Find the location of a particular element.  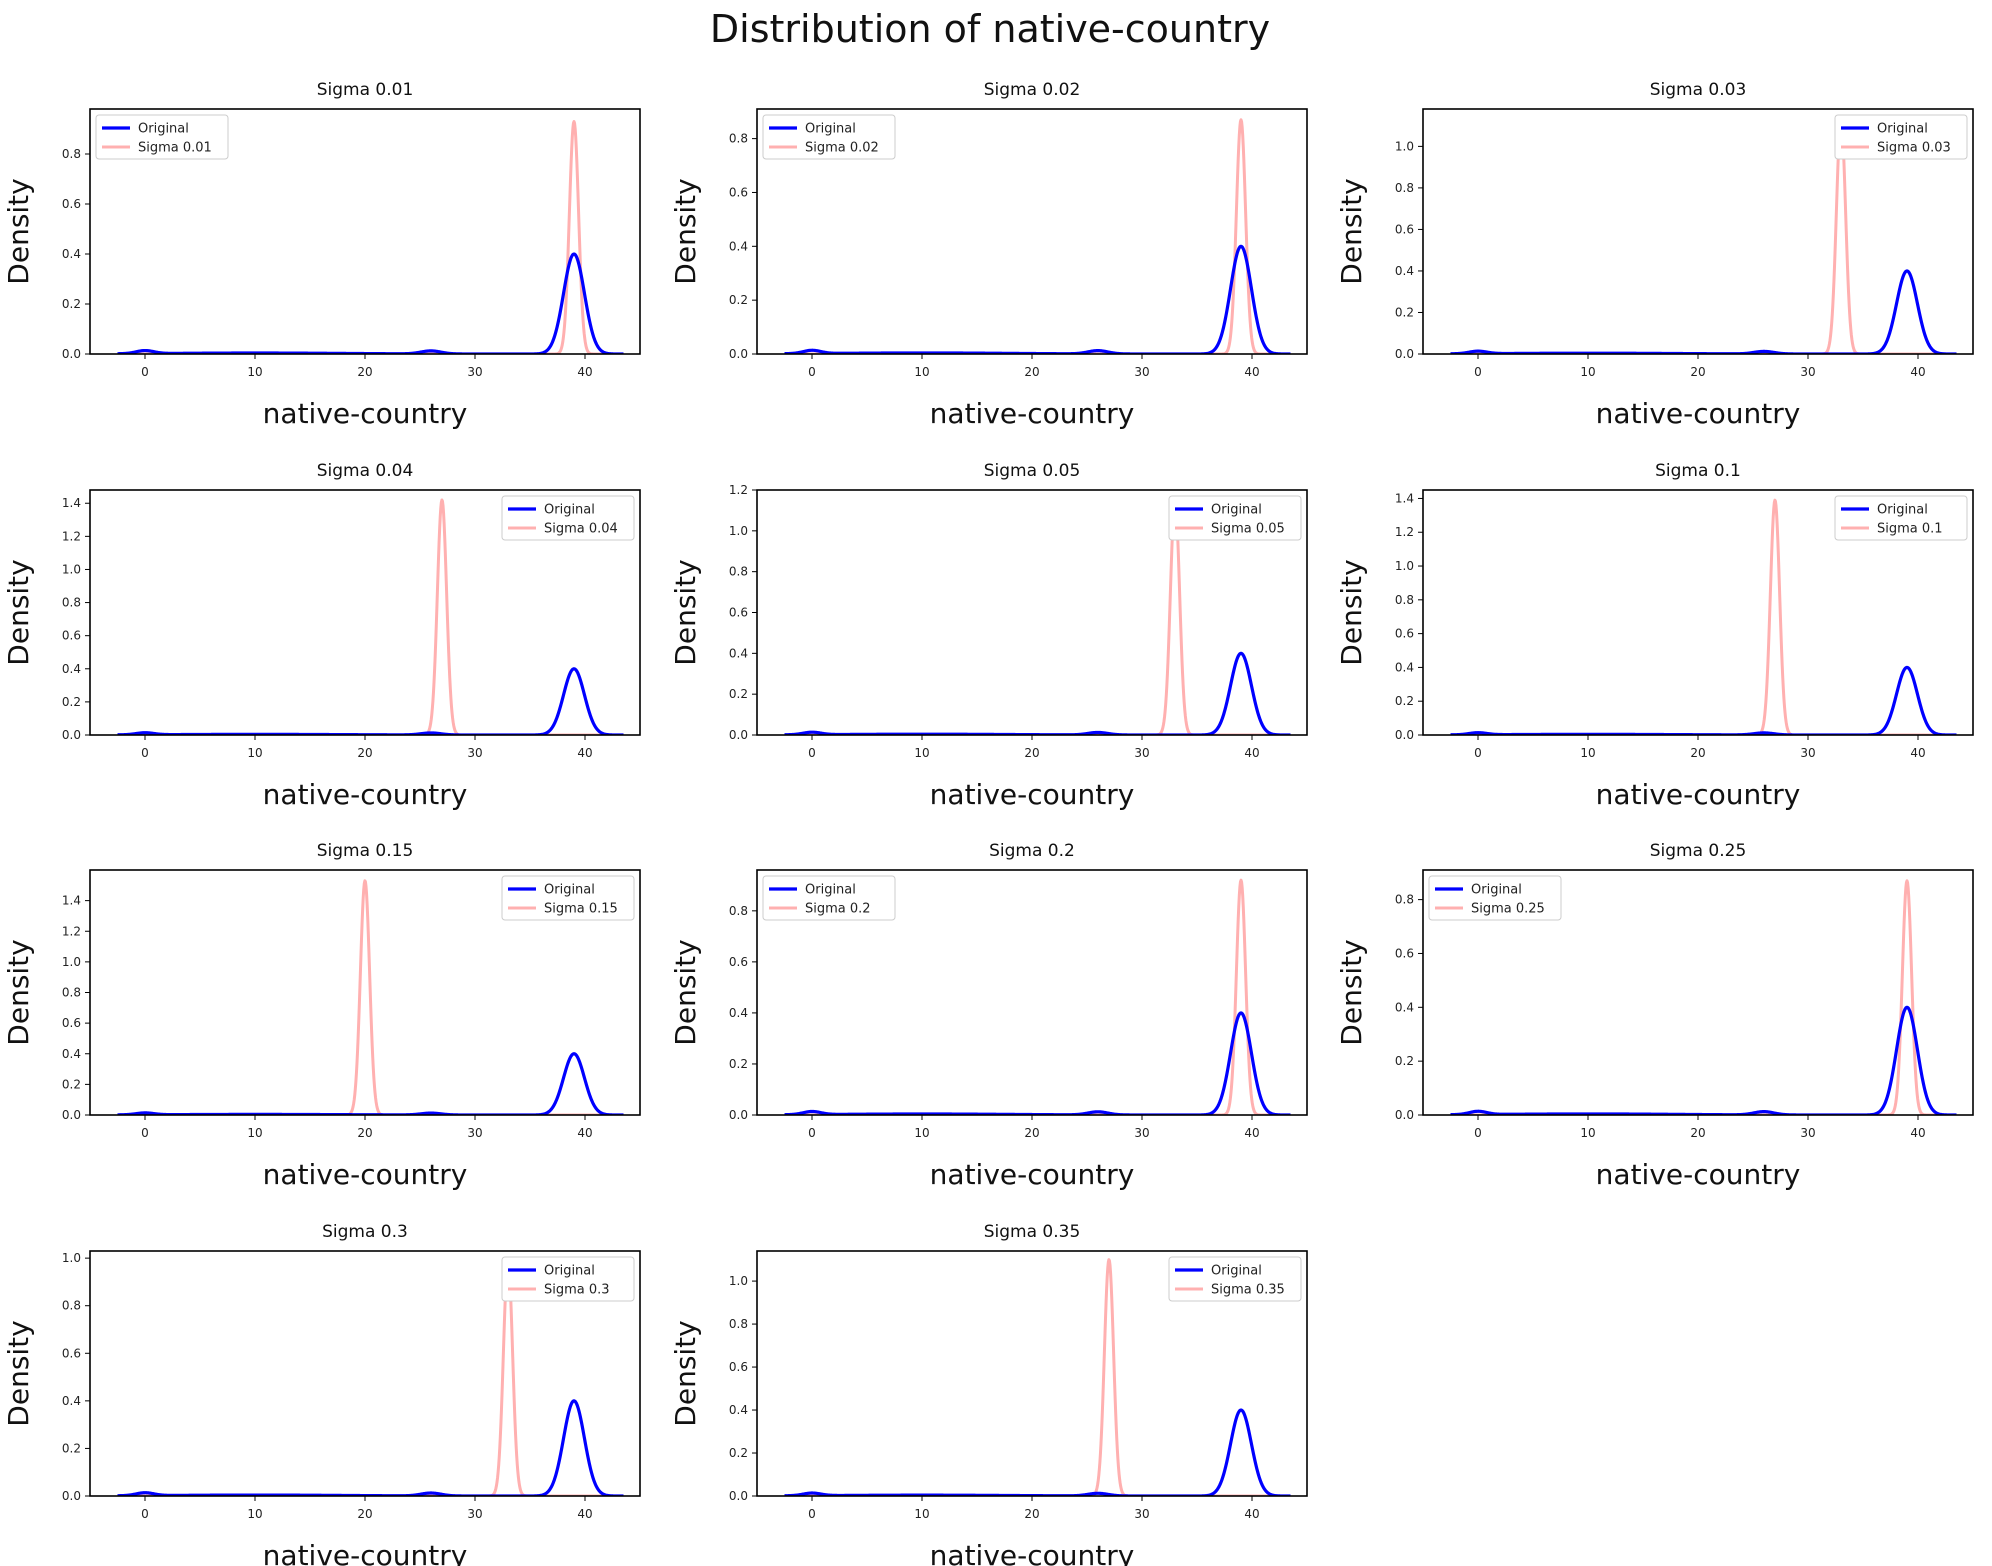

y-tick-label: 1.2 is located at coordinates (71, 536).